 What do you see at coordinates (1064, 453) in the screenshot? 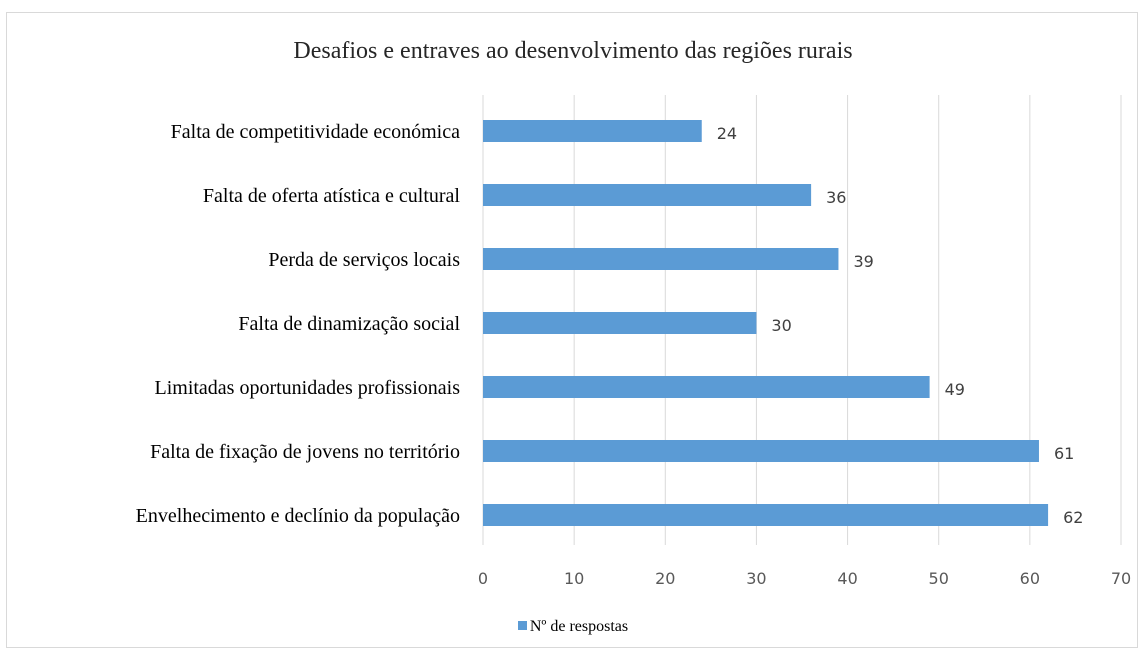
I see `bar-value-label: 61` at bounding box center [1064, 453].